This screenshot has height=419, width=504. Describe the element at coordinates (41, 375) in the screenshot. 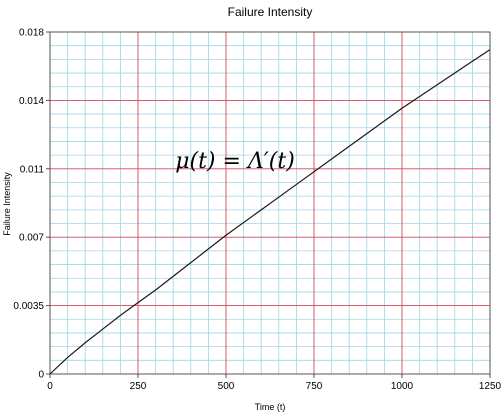

I see `y-tick-label: 0` at that location.